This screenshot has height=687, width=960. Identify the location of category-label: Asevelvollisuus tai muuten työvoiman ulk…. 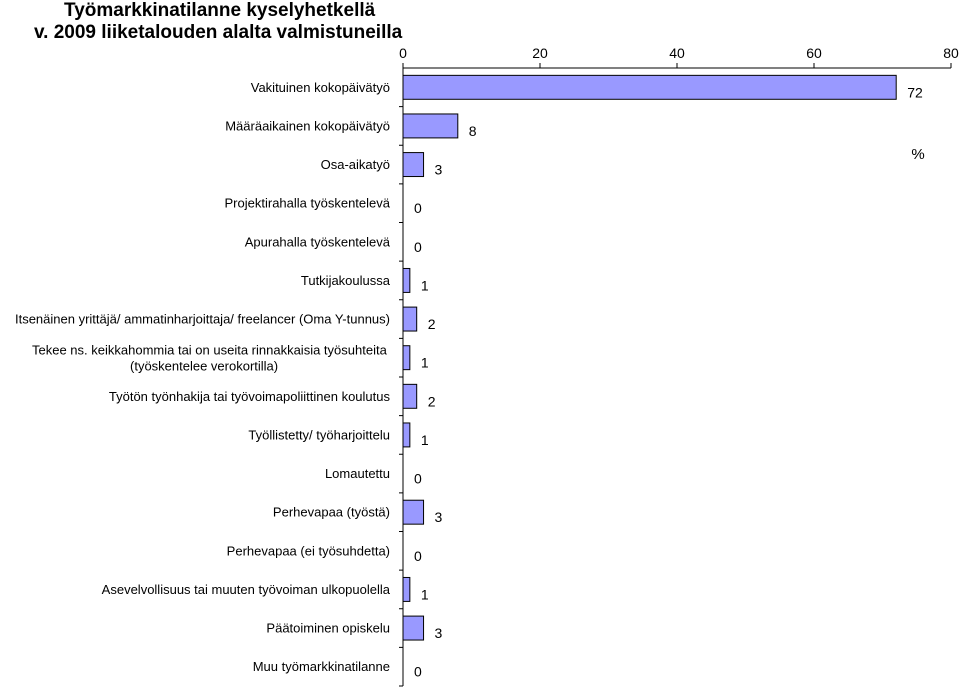
(246, 589).